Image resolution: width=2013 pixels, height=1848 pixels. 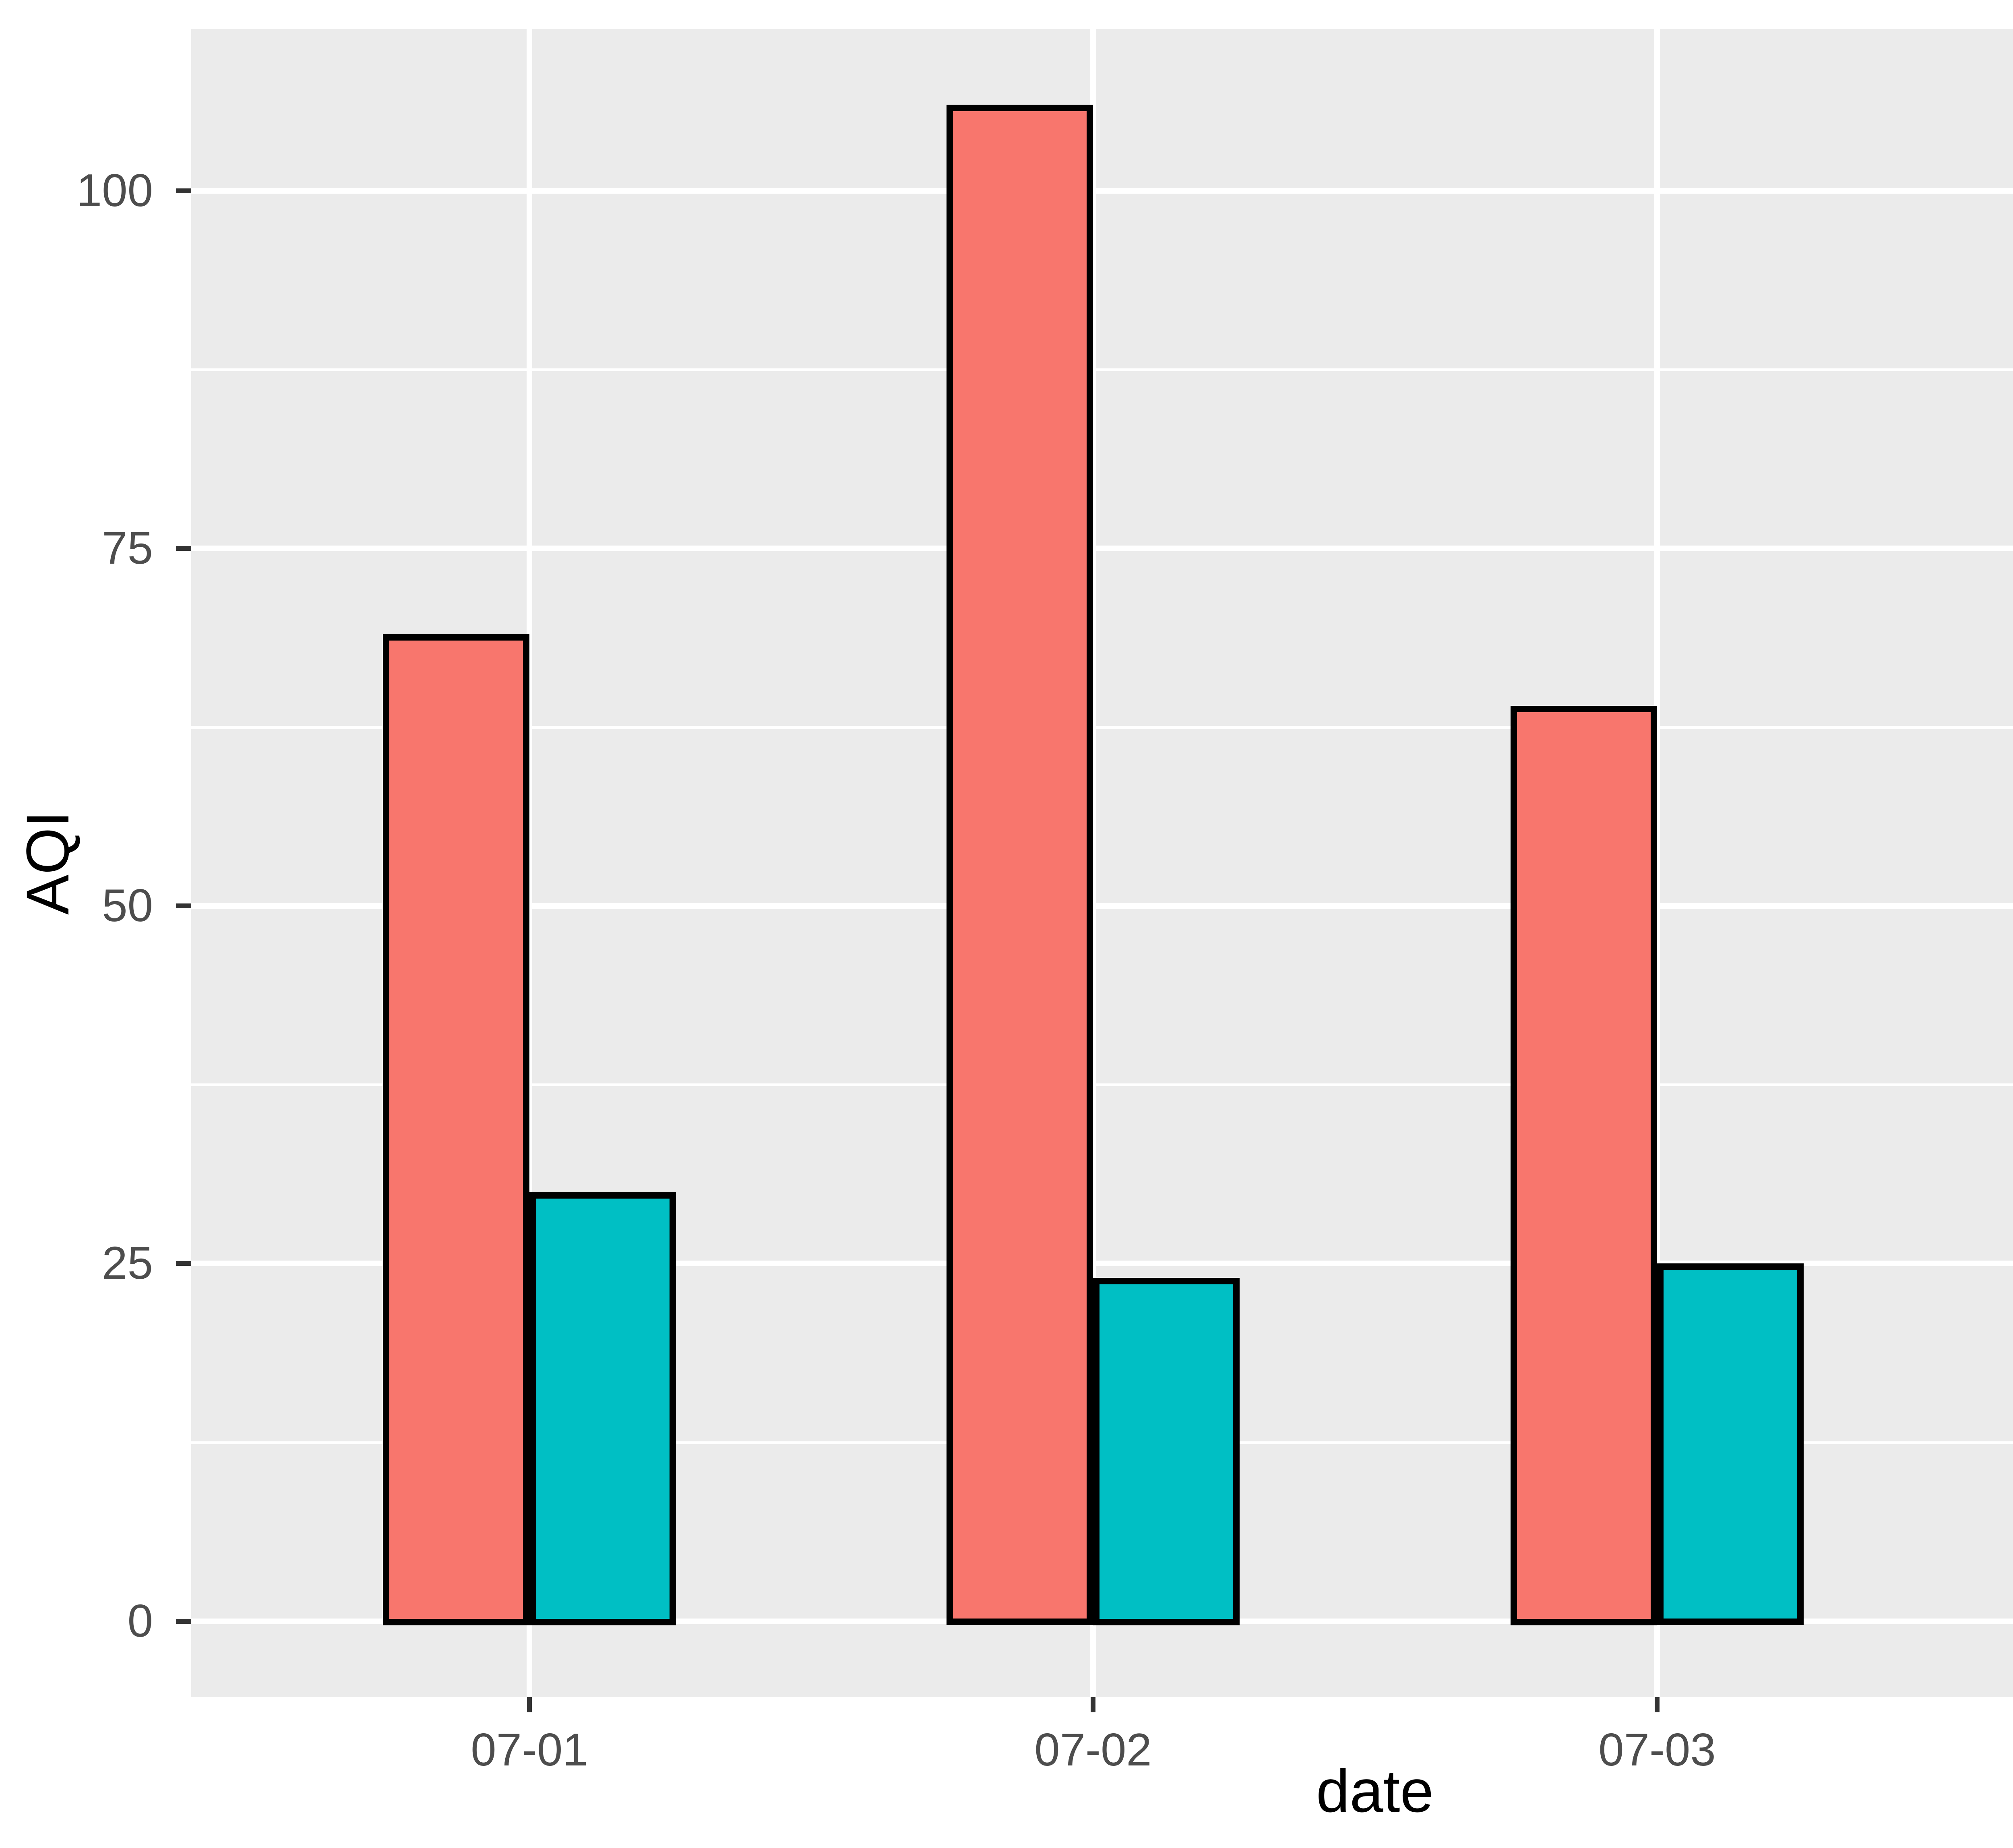 What do you see at coordinates (1166, 1451) in the screenshot?
I see `bar-广州-07-02` at bounding box center [1166, 1451].